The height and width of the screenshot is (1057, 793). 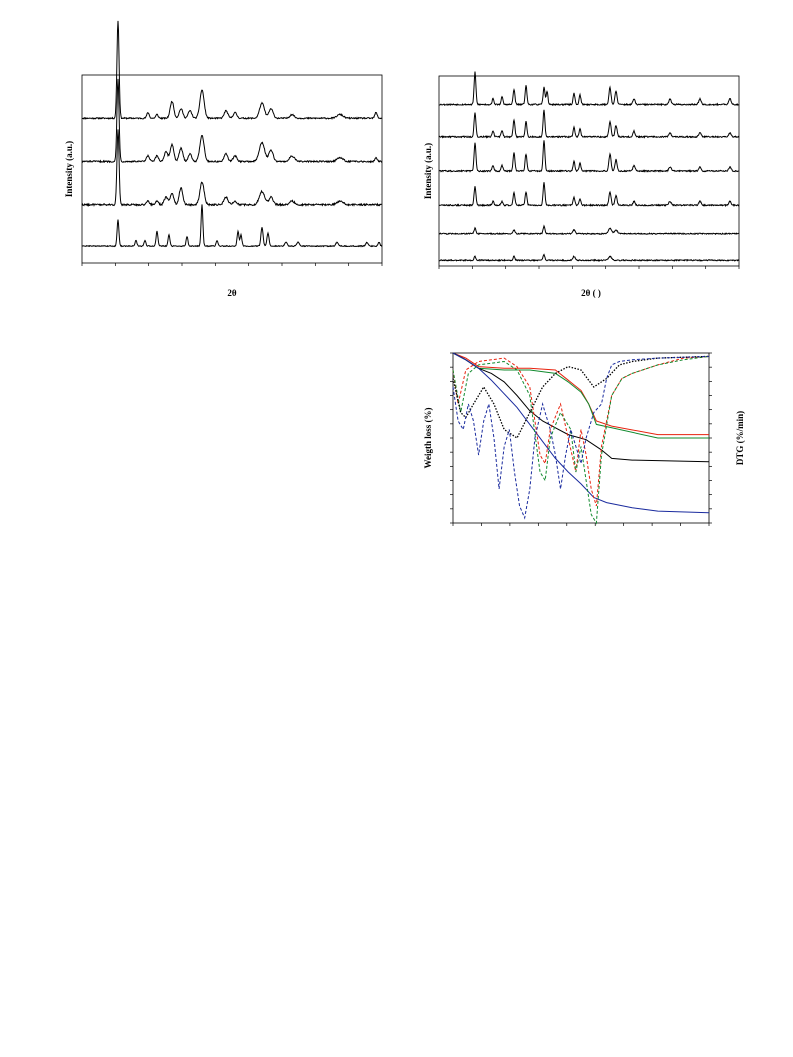 I want to click on axis-ticks, so click(x=581, y=439).